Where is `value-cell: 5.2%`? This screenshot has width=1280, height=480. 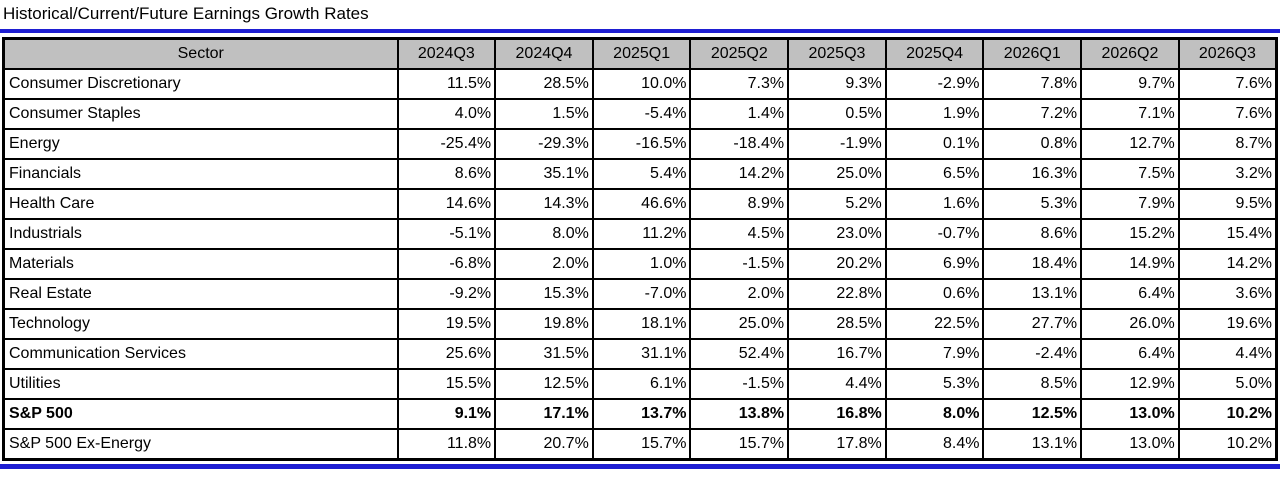
value-cell: 5.2% is located at coordinates (837, 204).